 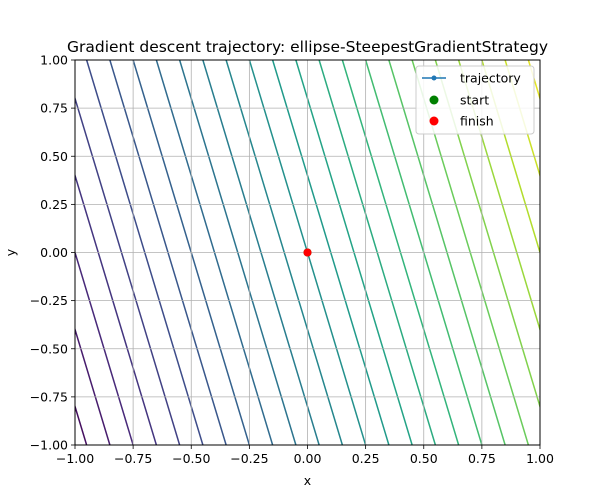 What do you see at coordinates (75, 458) in the screenshot?
I see `x-tick-label: −1.00` at bounding box center [75, 458].